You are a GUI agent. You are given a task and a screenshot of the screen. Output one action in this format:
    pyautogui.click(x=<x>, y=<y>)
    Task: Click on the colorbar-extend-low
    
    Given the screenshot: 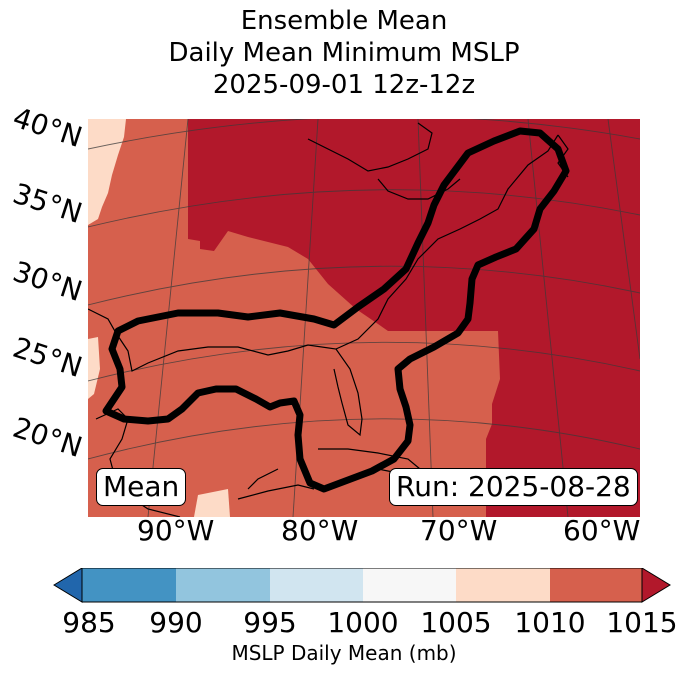 What is the action you would take?
    pyautogui.click(x=68, y=585)
    